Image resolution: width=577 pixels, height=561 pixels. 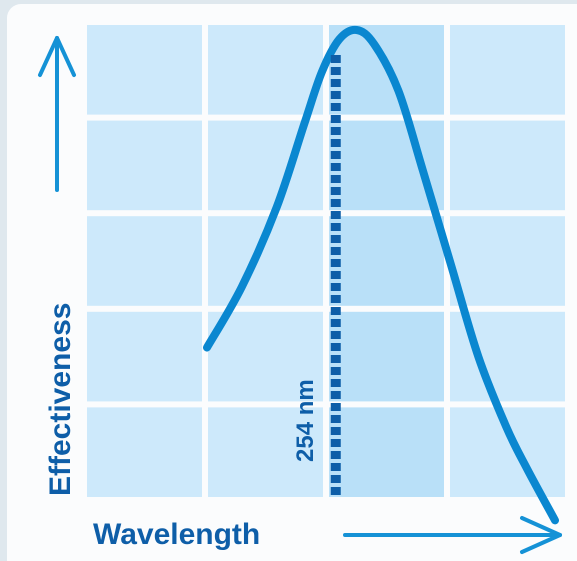 I want to click on x-axis-arrow, so click(x=452, y=535).